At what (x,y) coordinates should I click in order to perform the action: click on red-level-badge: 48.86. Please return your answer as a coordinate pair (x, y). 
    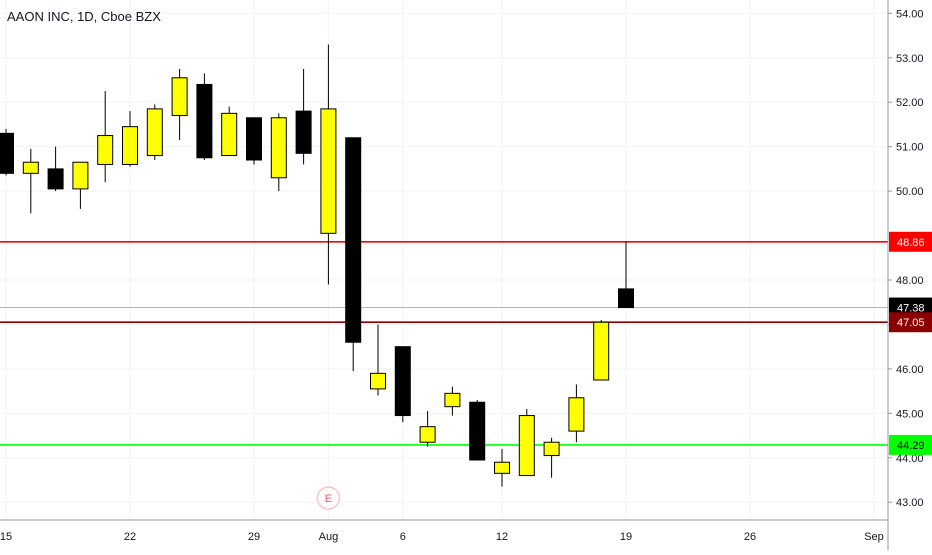
    Looking at the image, I should click on (910, 241).